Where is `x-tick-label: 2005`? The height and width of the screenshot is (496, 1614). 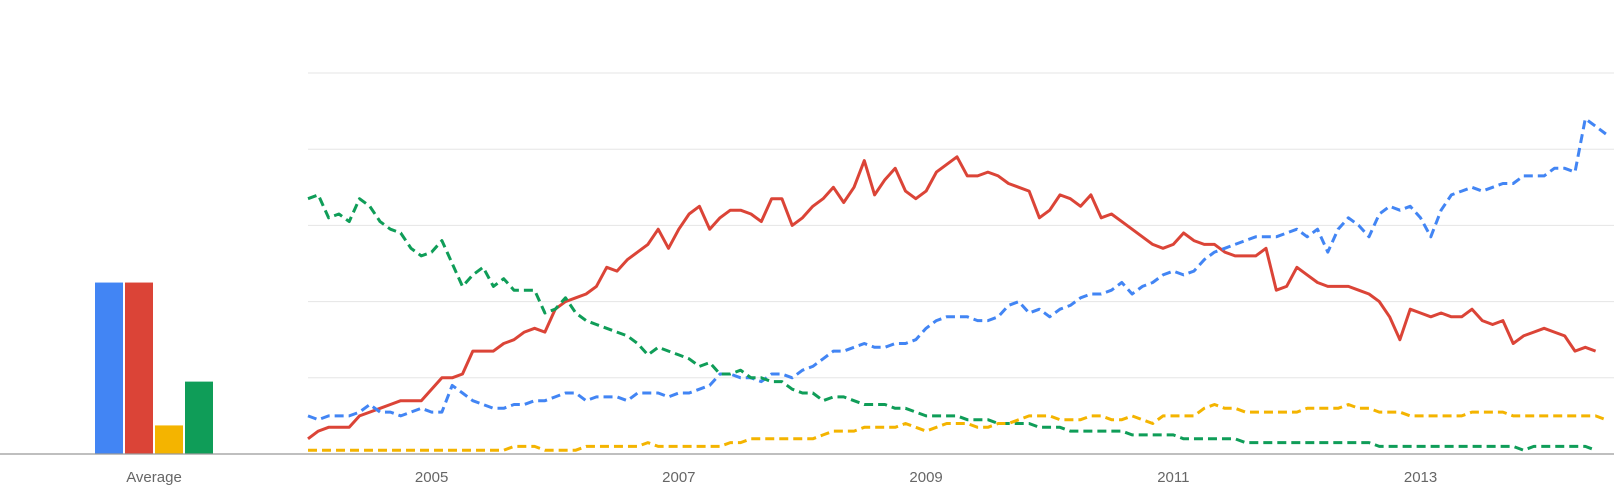
x-tick-label: 2005 is located at coordinates (431, 477).